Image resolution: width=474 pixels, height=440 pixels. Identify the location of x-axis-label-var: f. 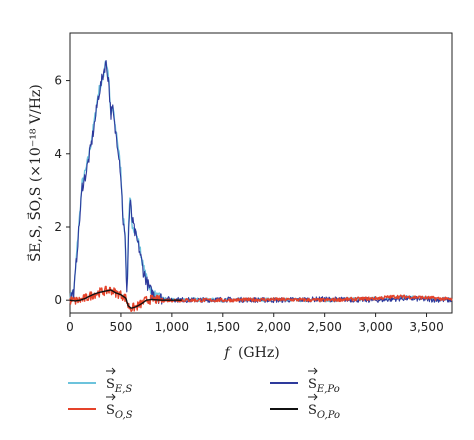
(227, 353).